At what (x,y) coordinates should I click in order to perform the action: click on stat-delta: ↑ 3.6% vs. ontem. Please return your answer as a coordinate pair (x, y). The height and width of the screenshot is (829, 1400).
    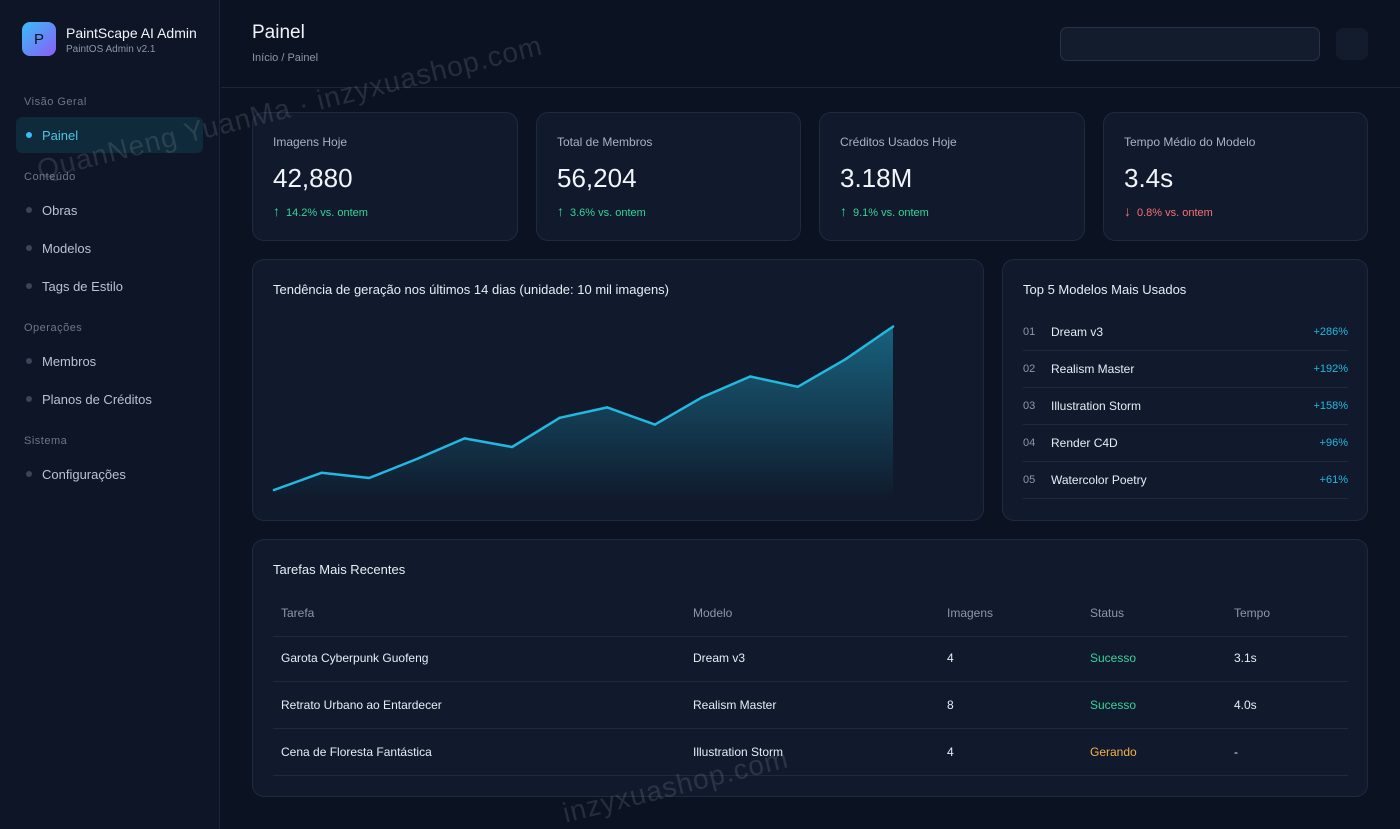
    Looking at the image, I should click on (601, 211).